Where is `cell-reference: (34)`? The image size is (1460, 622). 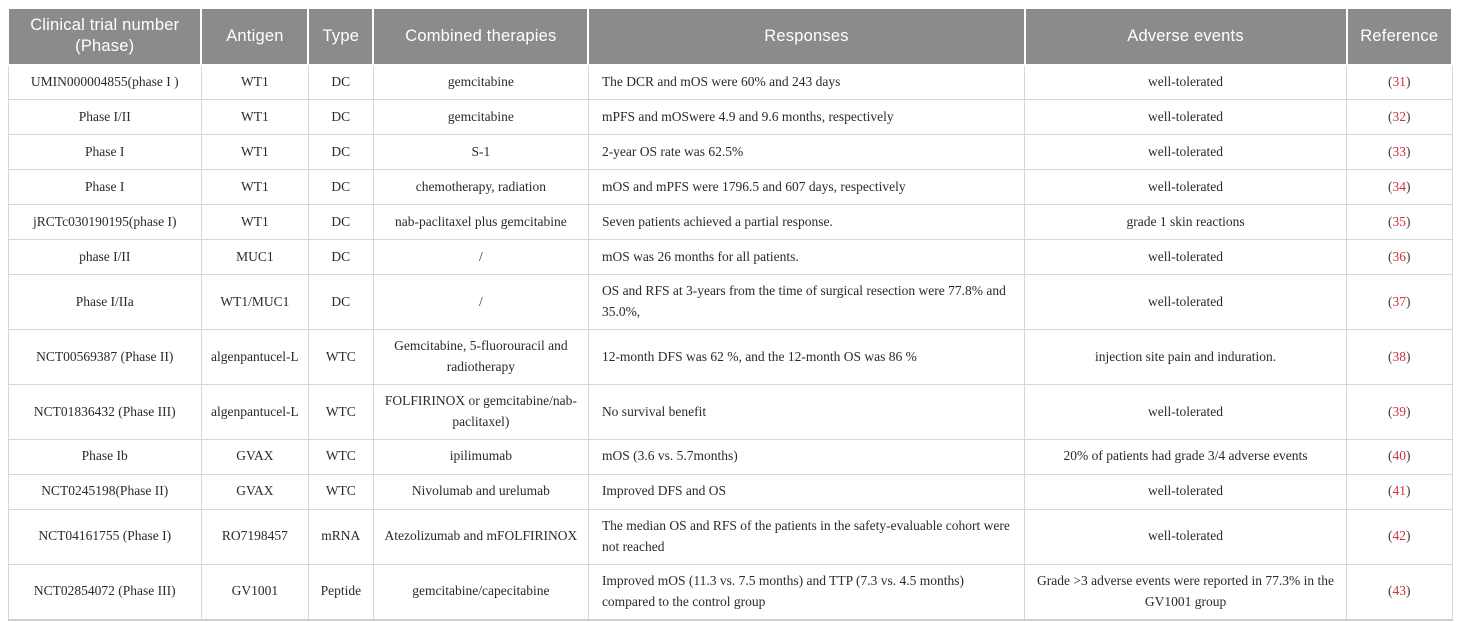 cell-reference: (34) is located at coordinates (1399, 187).